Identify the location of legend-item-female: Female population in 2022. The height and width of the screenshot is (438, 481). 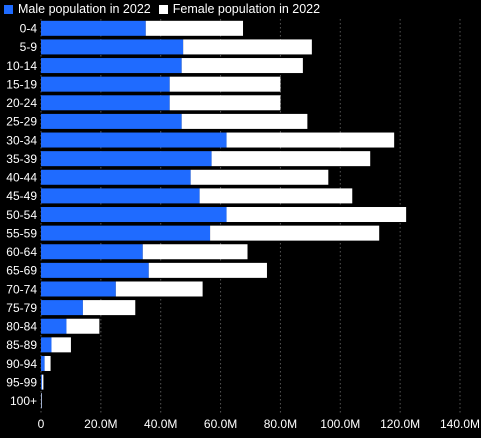
(239, 9).